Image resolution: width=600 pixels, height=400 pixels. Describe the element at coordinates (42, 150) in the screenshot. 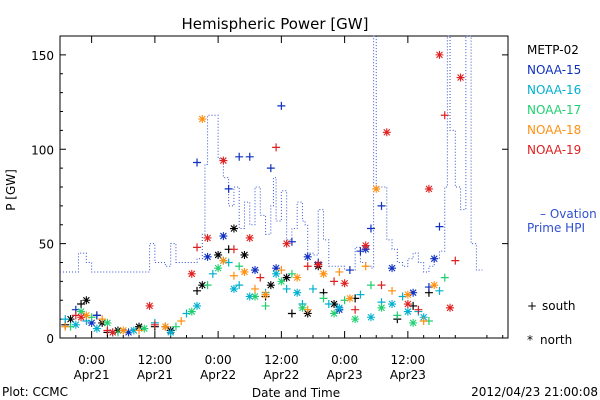

I see `y-tick-label: 100` at that location.